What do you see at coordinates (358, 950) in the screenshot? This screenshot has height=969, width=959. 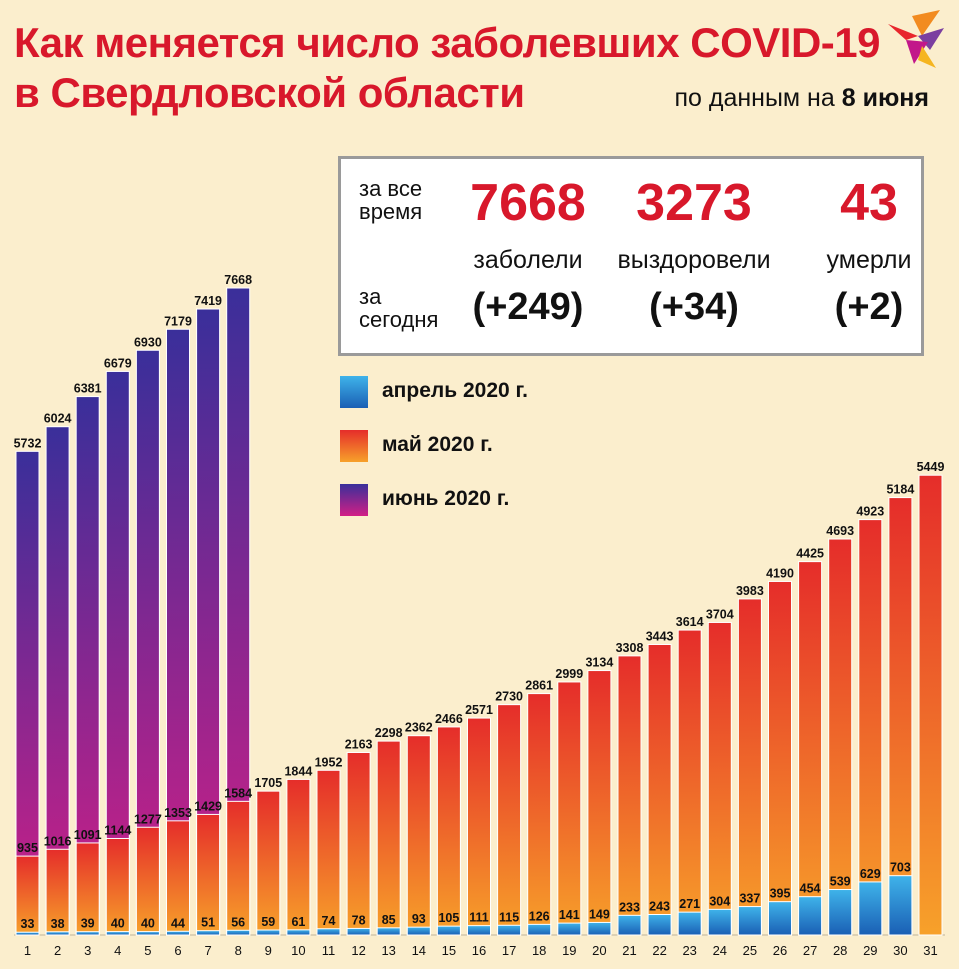 I see `x-tick-label-12: 12` at bounding box center [358, 950].